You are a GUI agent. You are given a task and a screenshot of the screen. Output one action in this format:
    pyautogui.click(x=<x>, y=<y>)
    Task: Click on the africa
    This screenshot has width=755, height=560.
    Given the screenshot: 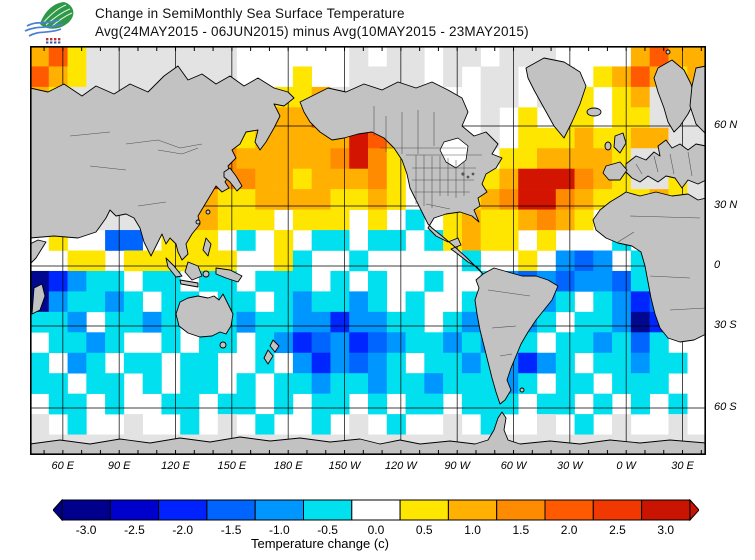 What is the action you would take?
    pyautogui.click(x=649, y=267)
    